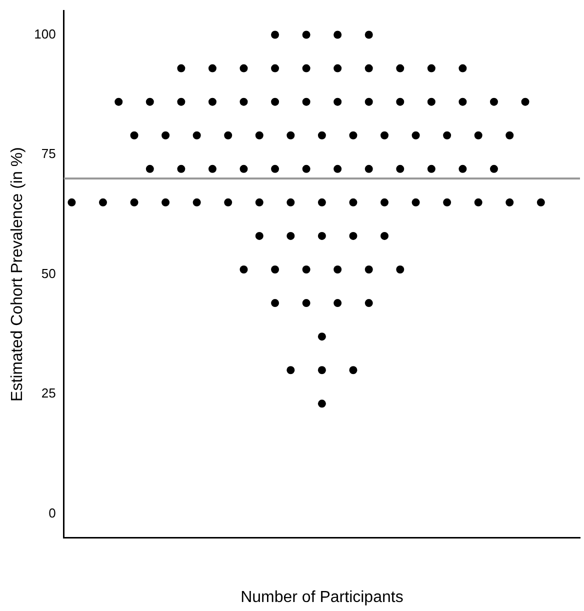  What do you see at coordinates (48, 393) in the screenshot?
I see `y-tick-label: 25` at bounding box center [48, 393].